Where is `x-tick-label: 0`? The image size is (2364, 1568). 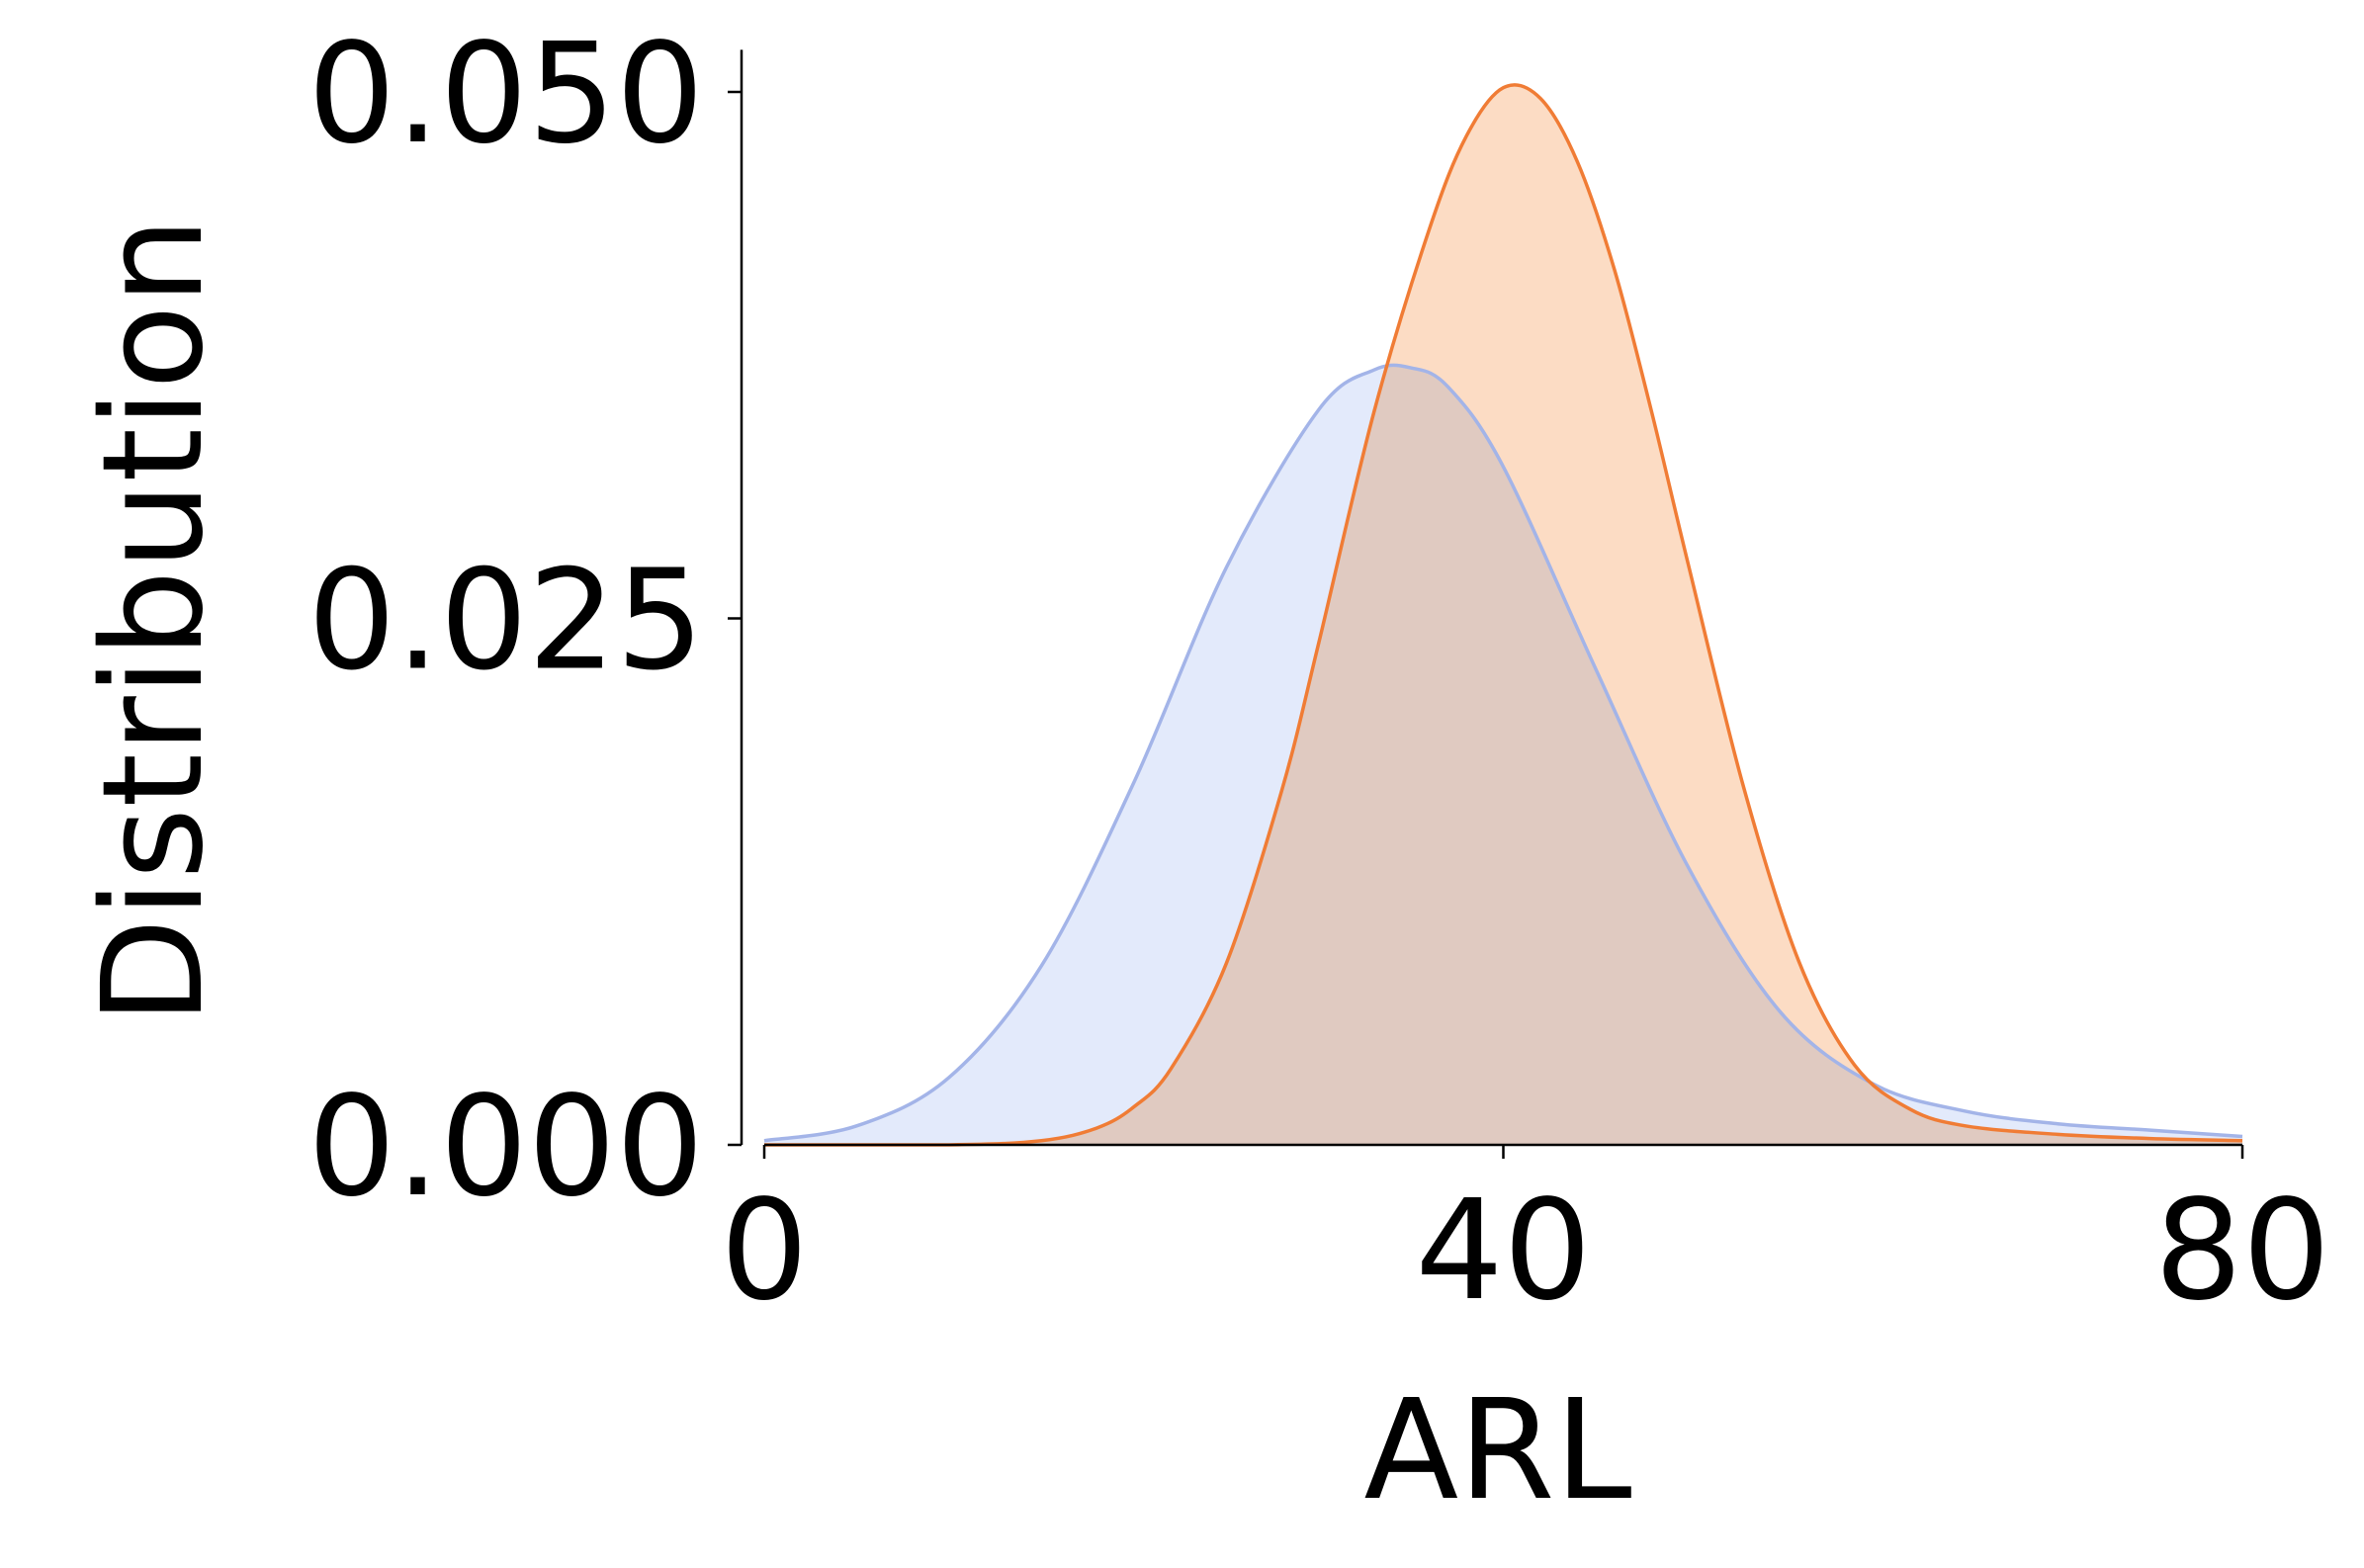
x-tick-label: 0 is located at coordinates (764, 1251).